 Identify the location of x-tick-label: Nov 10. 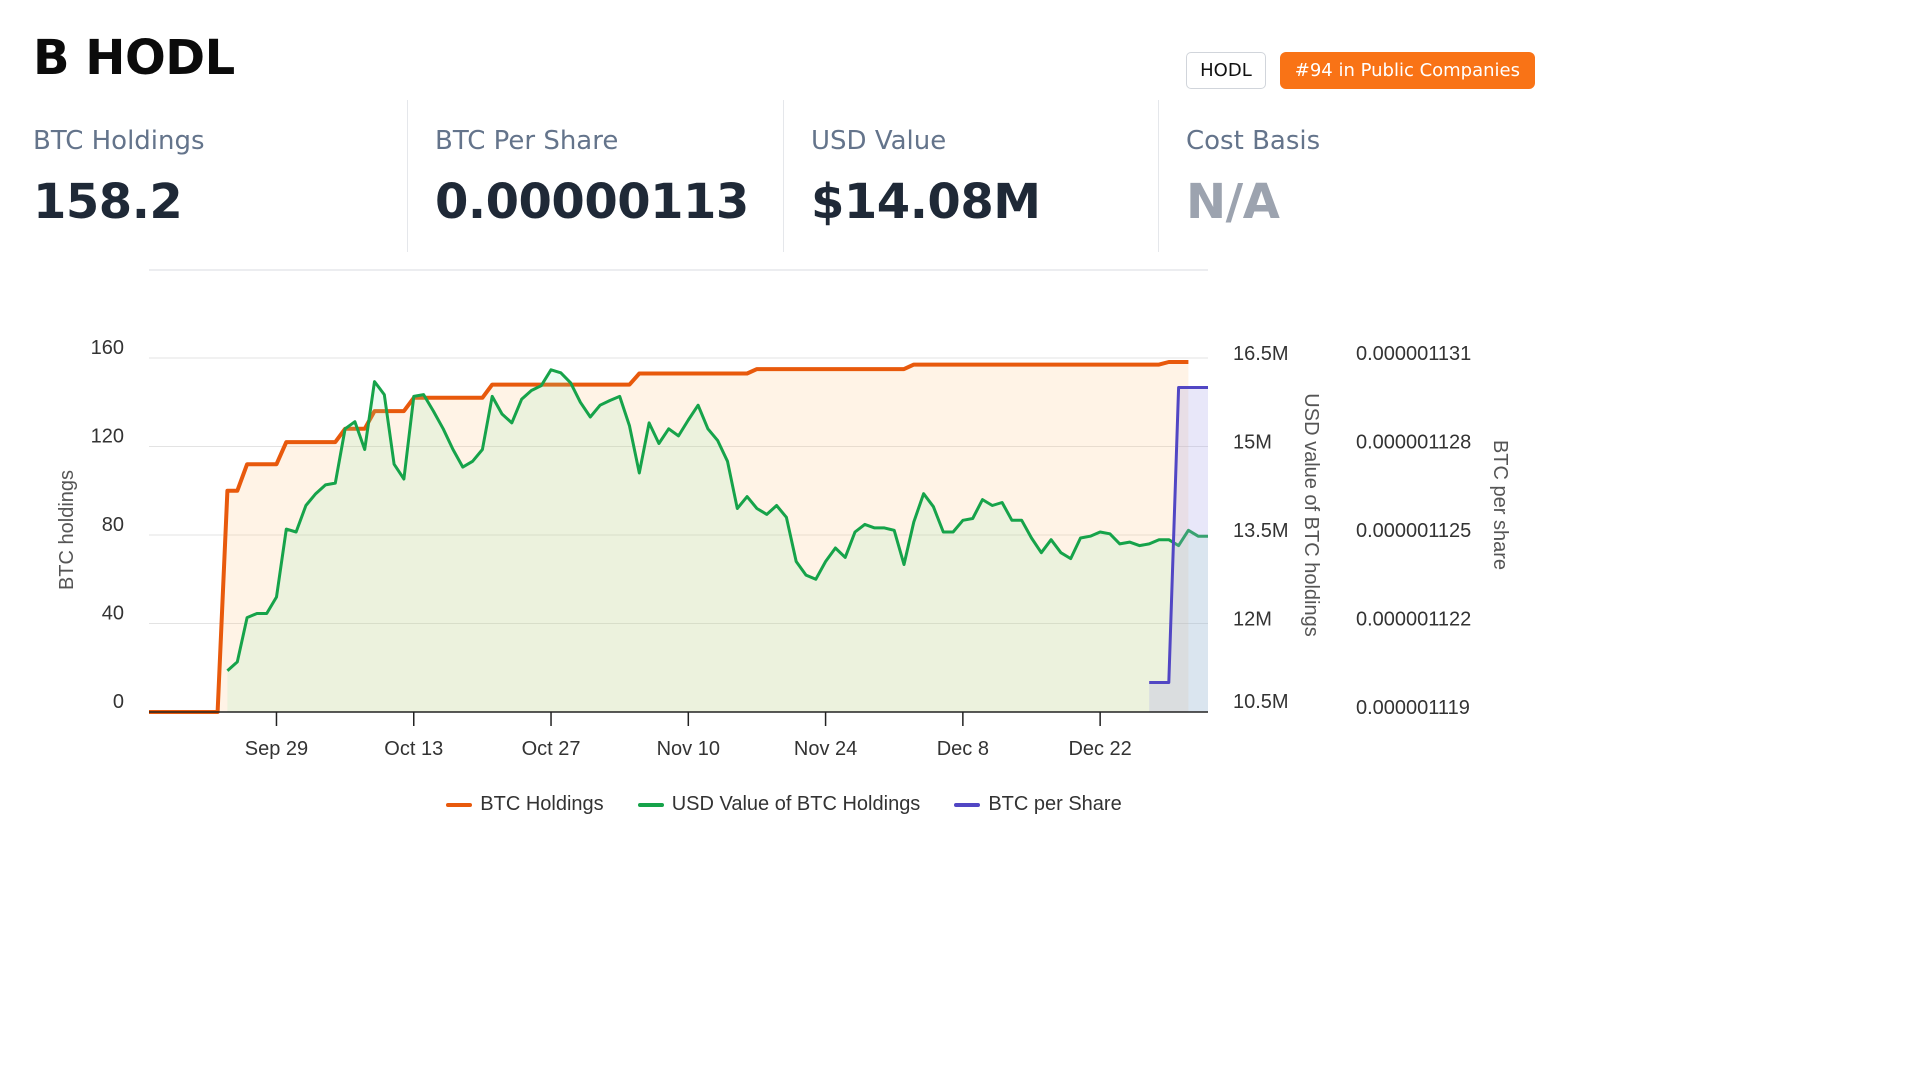
(688, 749).